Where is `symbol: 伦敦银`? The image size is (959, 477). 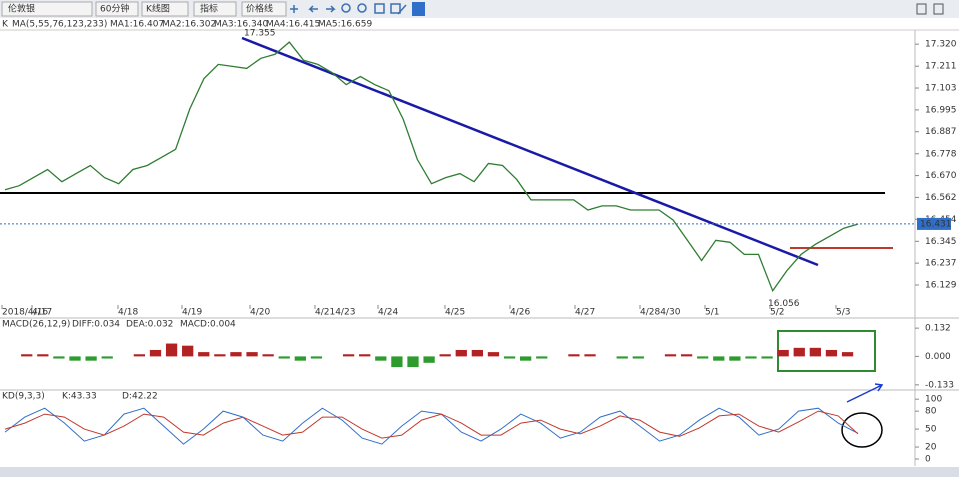 symbol: 伦敦银 is located at coordinates (21, 9).